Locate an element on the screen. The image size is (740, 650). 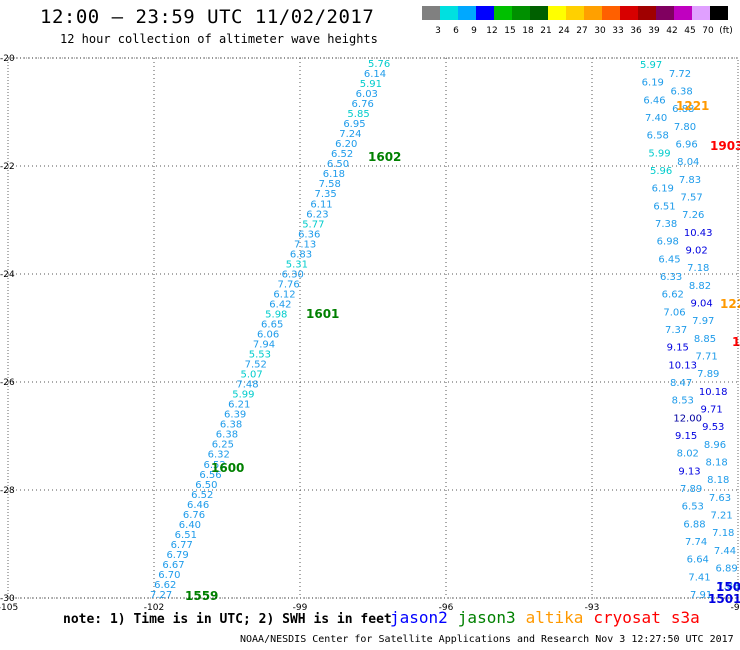
longitude-tick-label: -93 is located at coordinates (592, 608).